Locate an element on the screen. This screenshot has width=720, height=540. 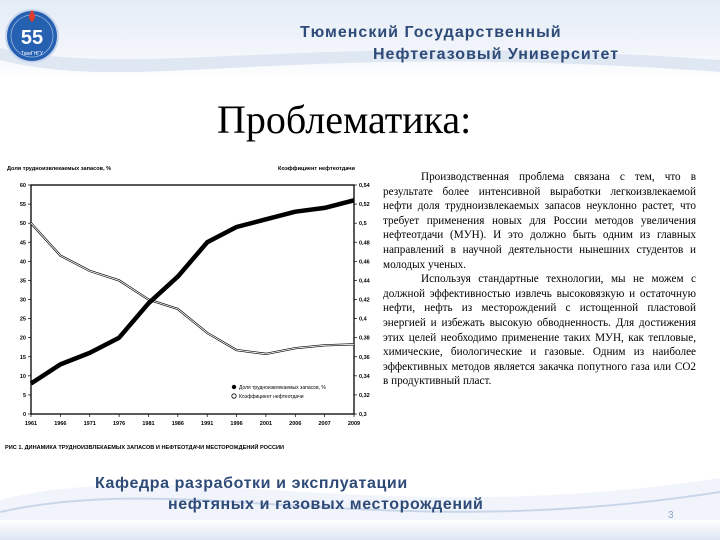
ytick-left-label: 50 is located at coordinates (23, 224).